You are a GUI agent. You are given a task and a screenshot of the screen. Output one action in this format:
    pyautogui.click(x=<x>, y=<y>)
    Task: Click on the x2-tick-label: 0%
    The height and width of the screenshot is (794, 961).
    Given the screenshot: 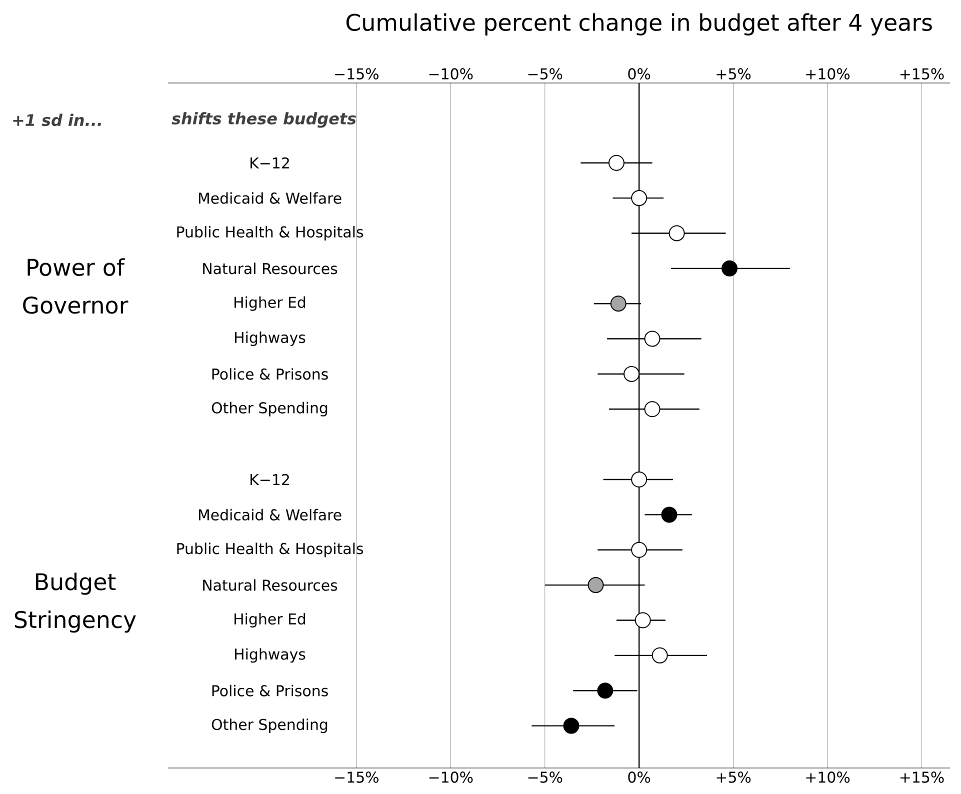 What is the action you would take?
    pyautogui.click(x=639, y=74)
    